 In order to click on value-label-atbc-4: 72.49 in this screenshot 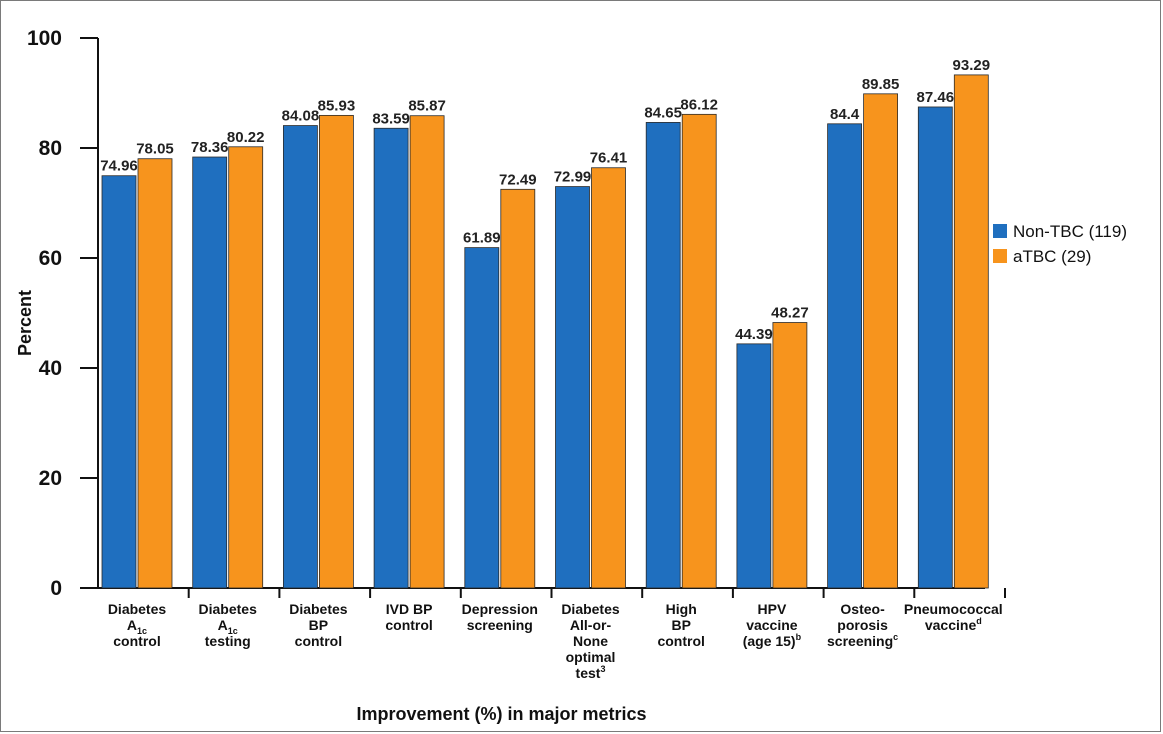, I will do `click(518, 179)`.